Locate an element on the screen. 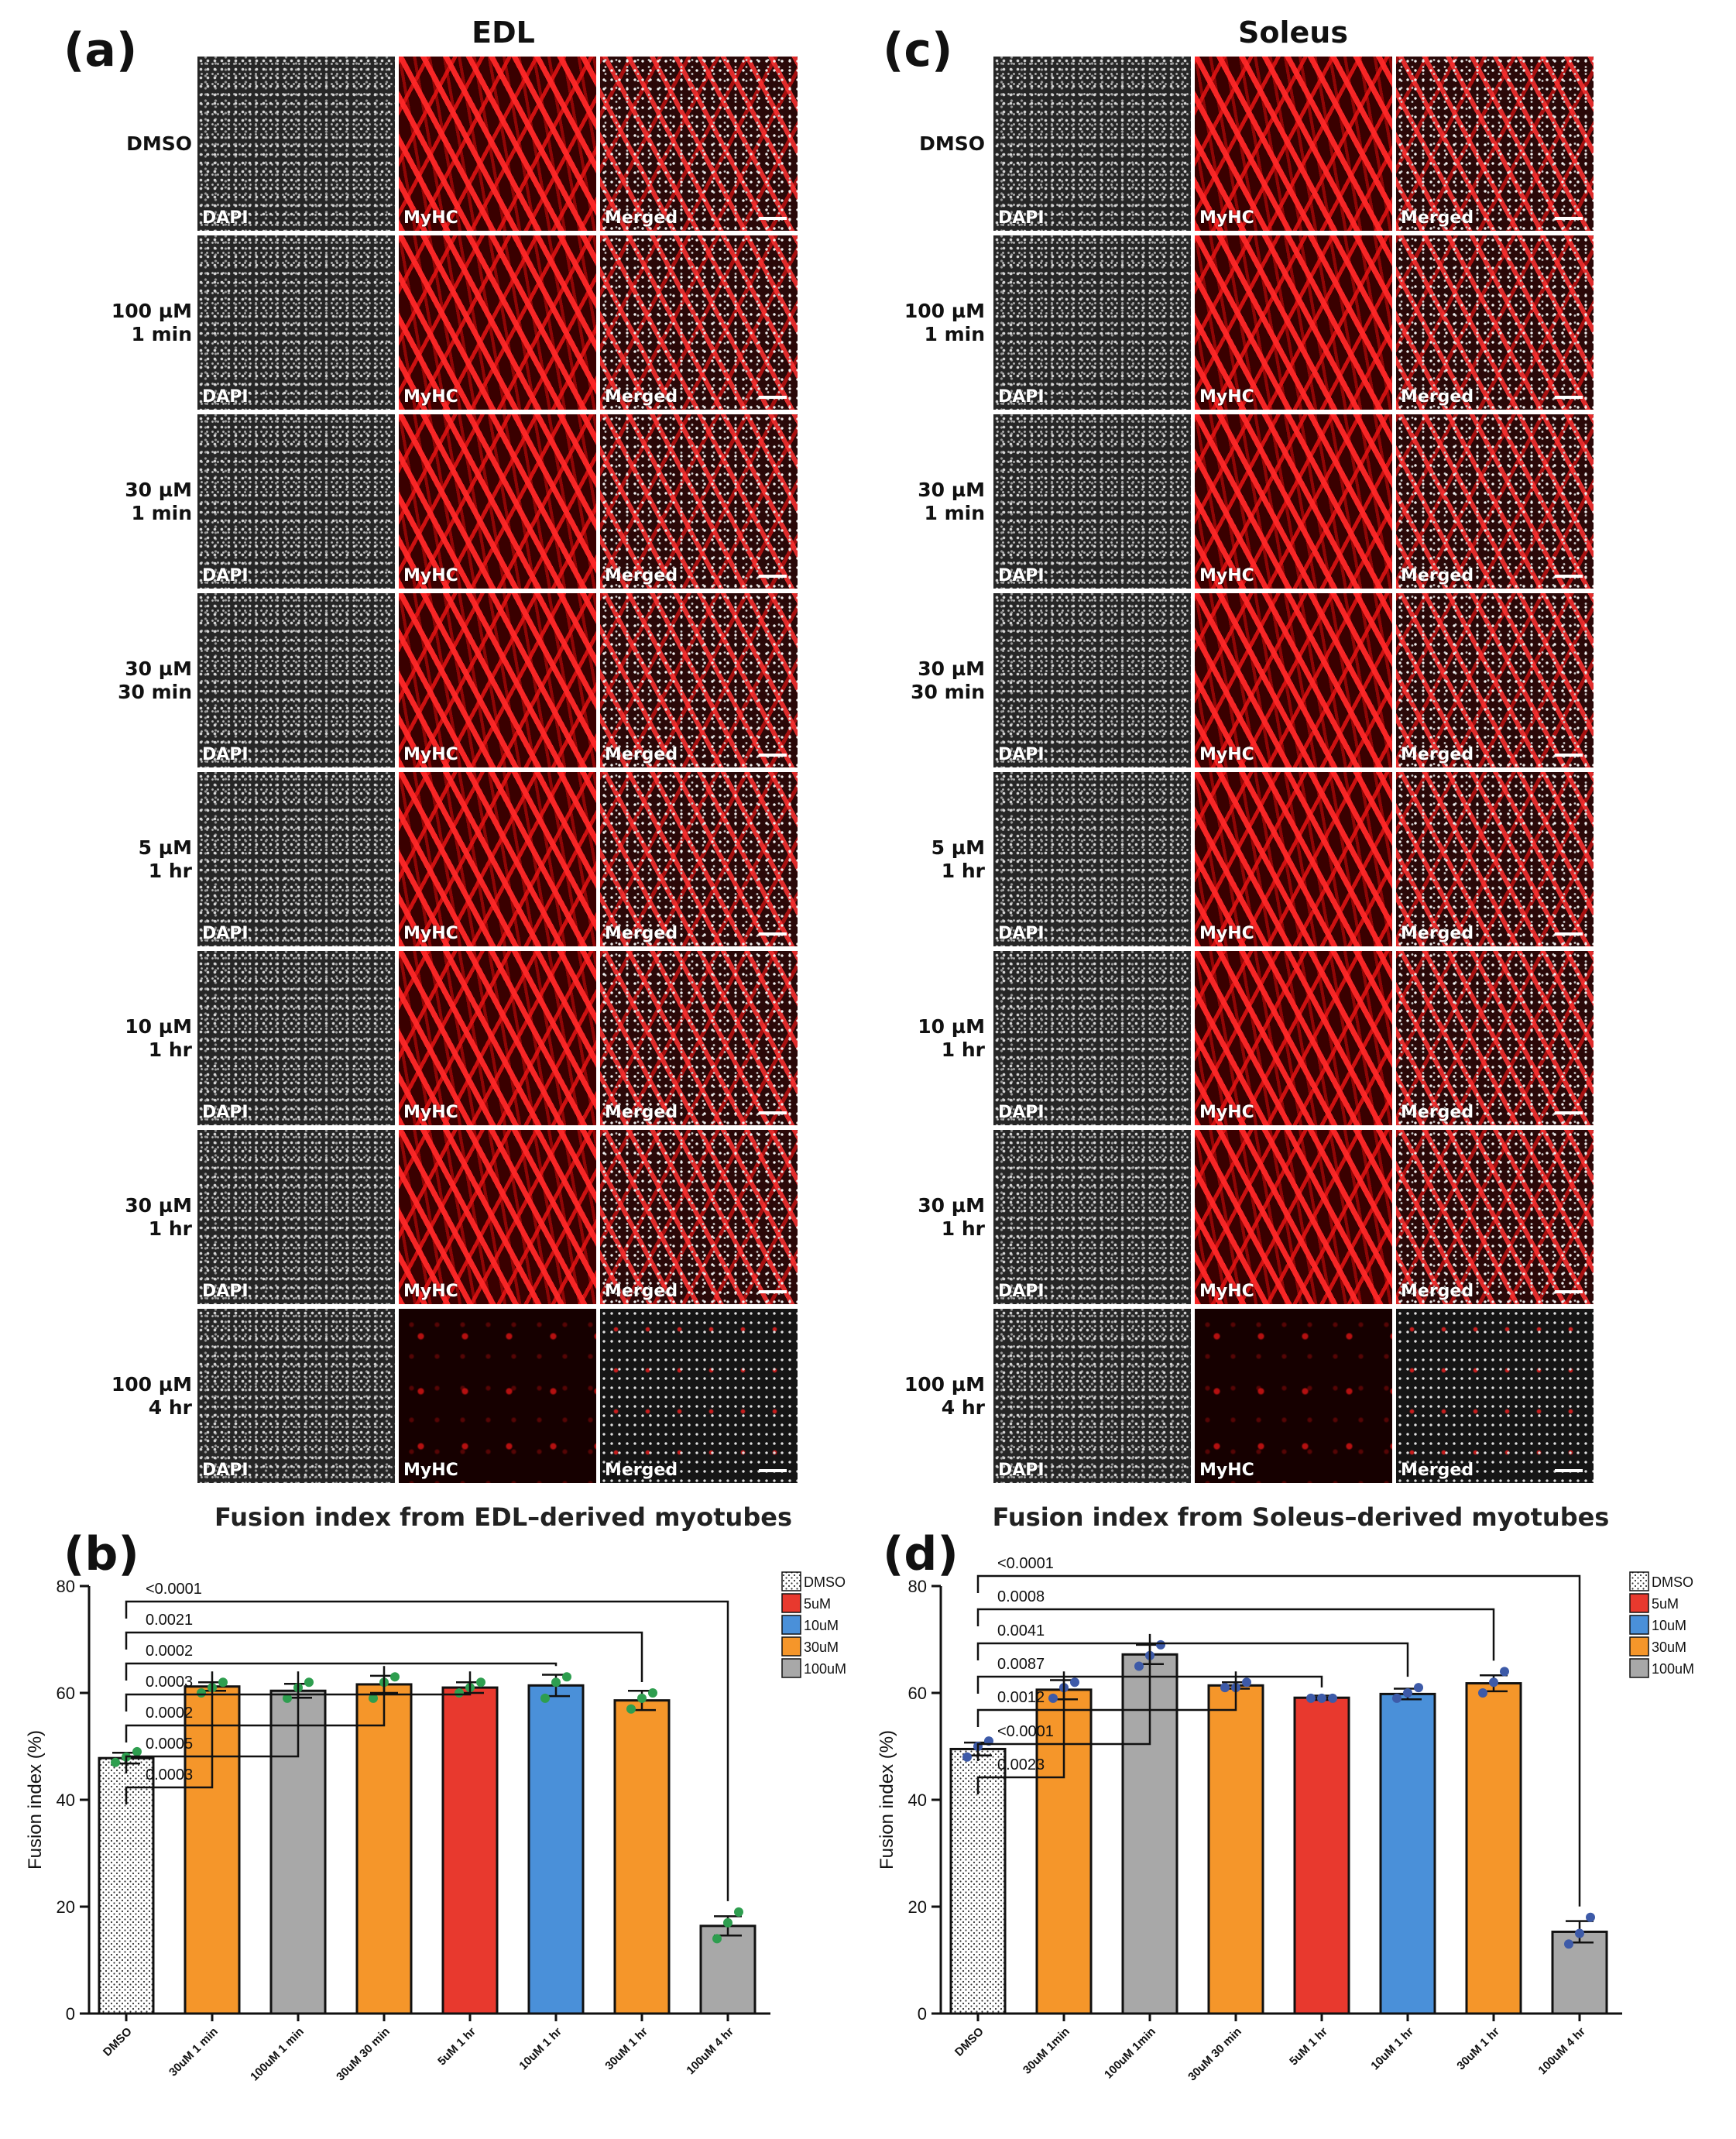 This screenshot has height=2139, width=1736. y-tick-label: 0 is located at coordinates (70, 2014).